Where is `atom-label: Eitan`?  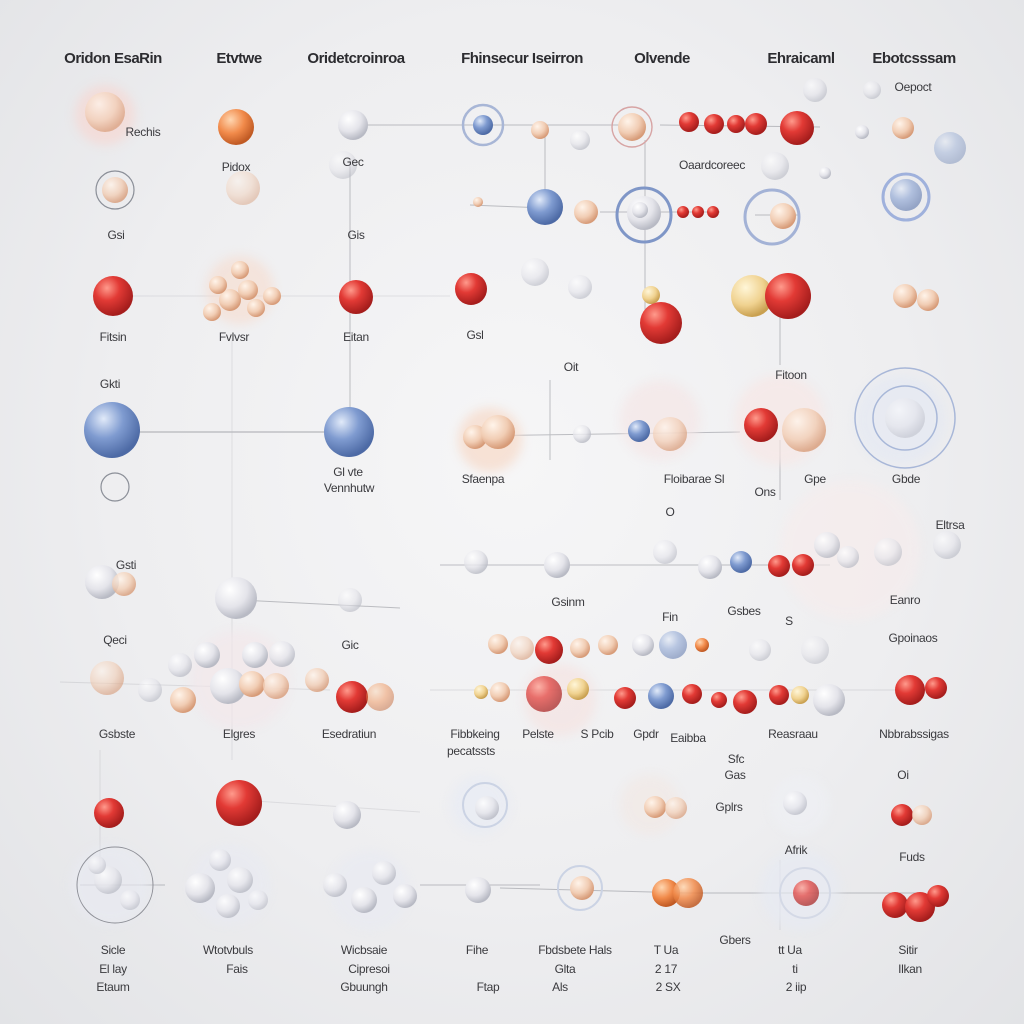
atom-label: Eitan is located at coordinates (356, 337).